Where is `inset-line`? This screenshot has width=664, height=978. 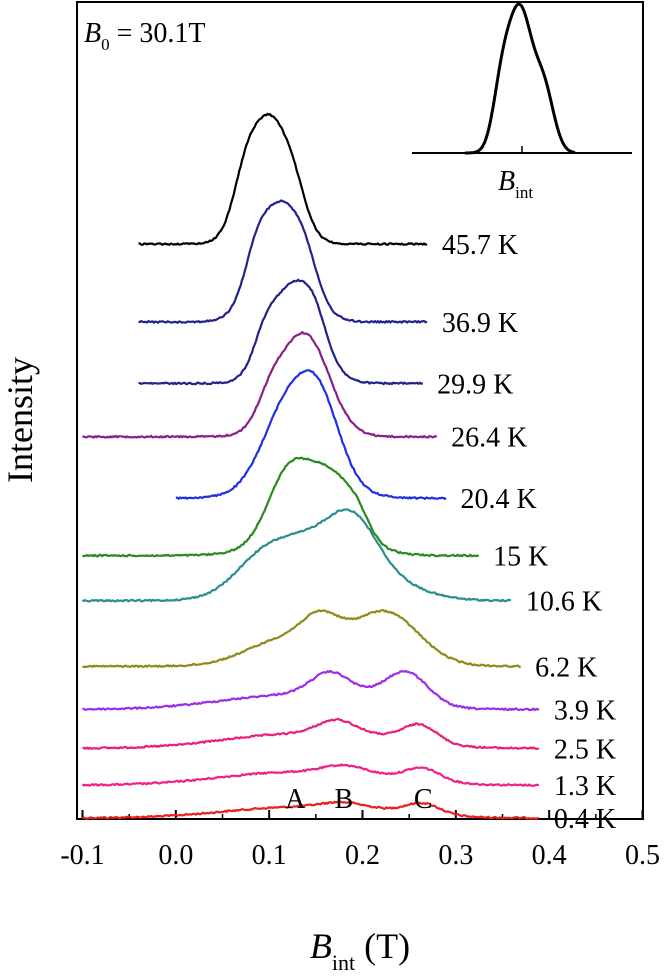
inset-line is located at coordinates (520, 78).